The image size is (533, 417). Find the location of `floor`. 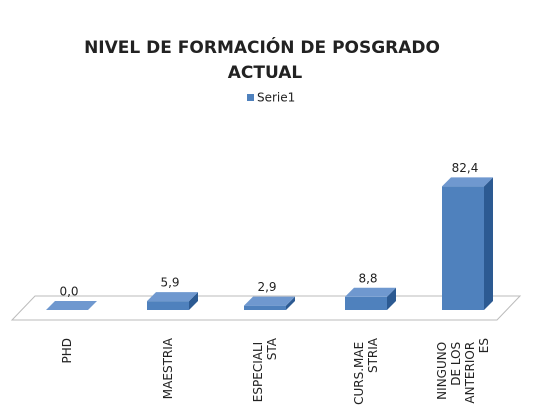

floor is located at coordinates (266, 308).